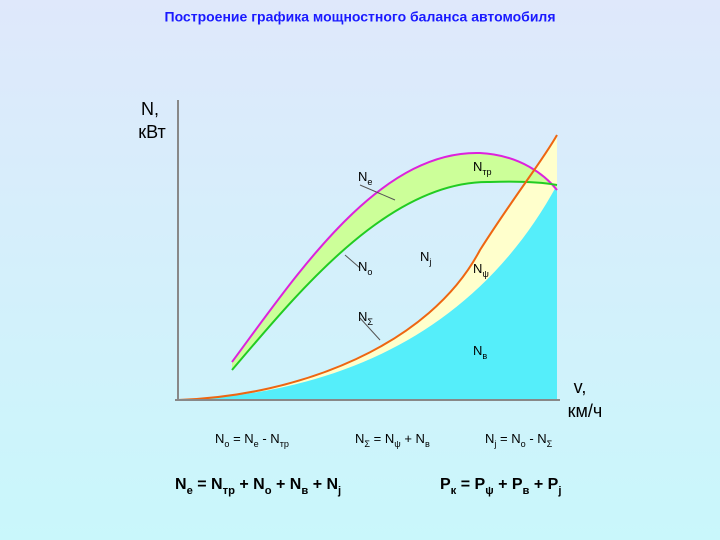 The height and width of the screenshot is (540, 720). Describe the element at coordinates (585, 411) in the screenshot. I see `x-axis-label: км/ч` at that location.